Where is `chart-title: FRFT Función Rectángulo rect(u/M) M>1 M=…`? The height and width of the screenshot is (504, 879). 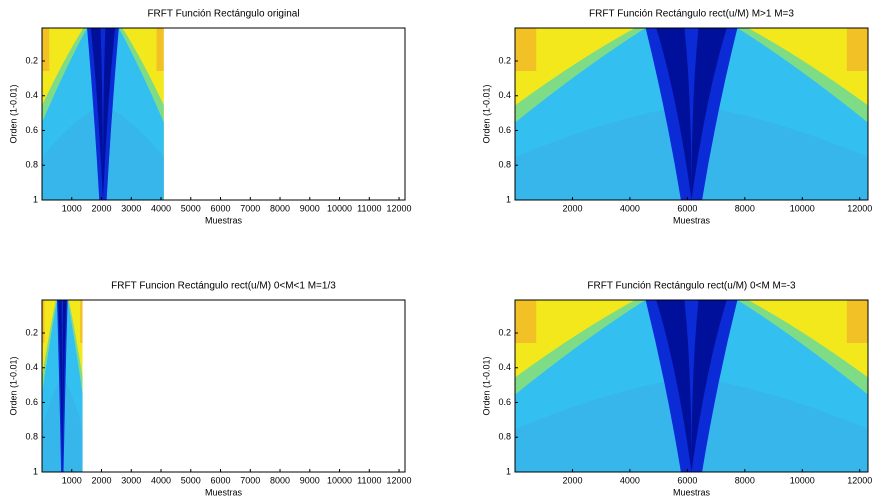
chart-title: FRFT Función Rectángulo rect(u/M) M>1 M=… is located at coordinates (691, 14).